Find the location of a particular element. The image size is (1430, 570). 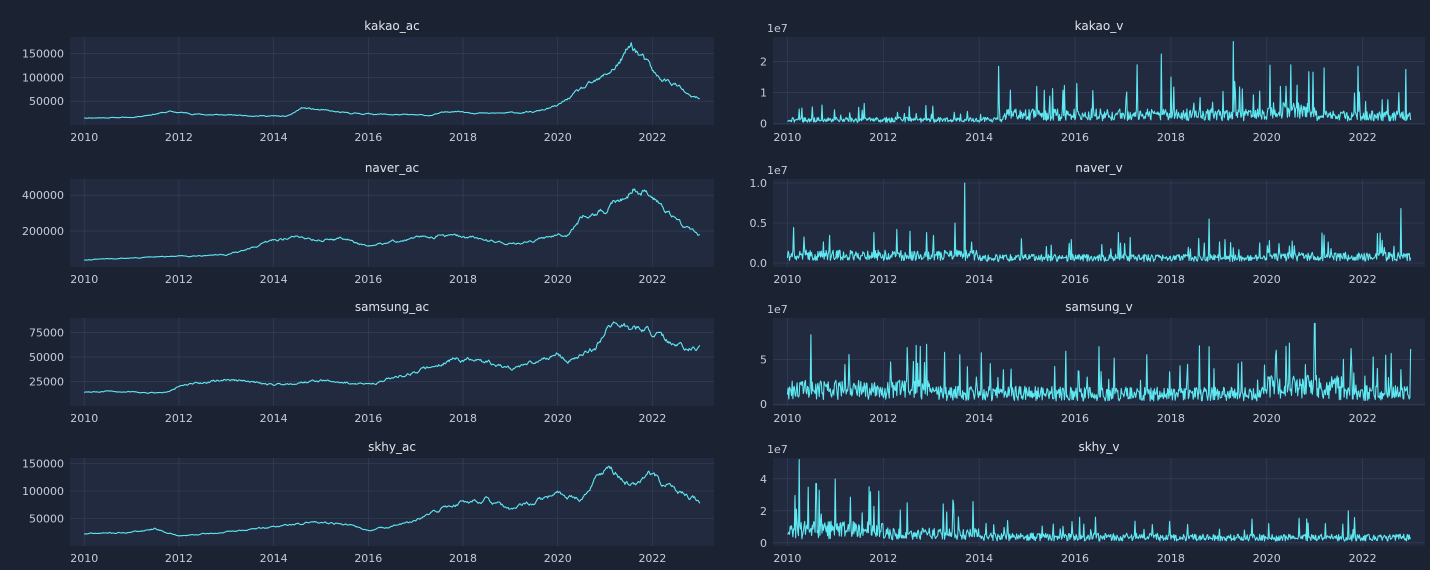

series-line-skhy_ac is located at coordinates (392, 501).